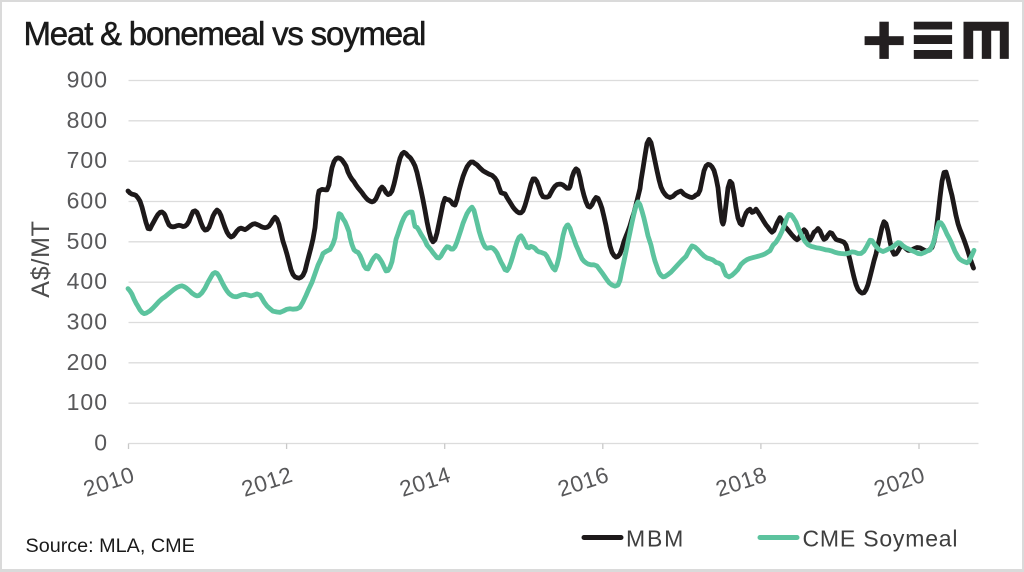  Describe the element at coordinates (655, 539) in the screenshot. I see `svg-text: MBM` at that location.